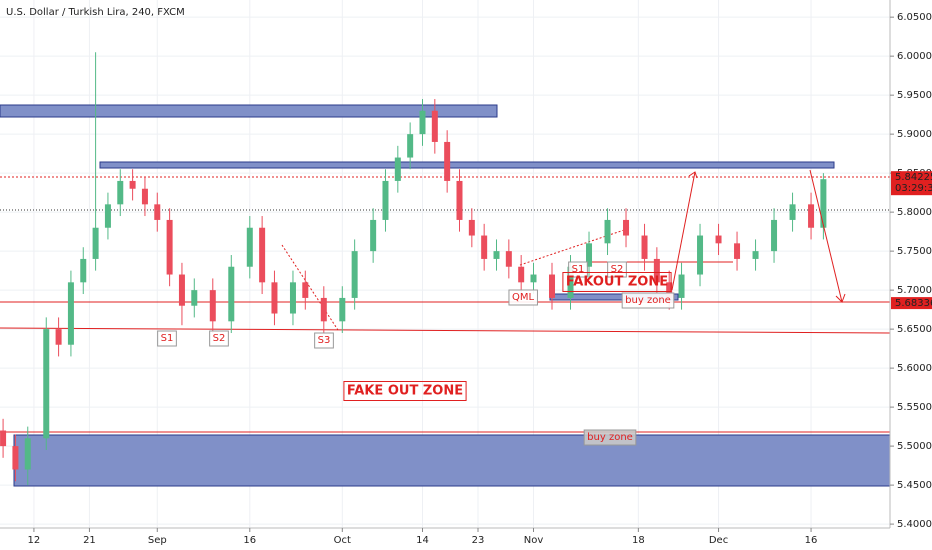  What do you see at coordinates (914, 485) in the screenshot?
I see `y-tick-label: 5.45000` at bounding box center [914, 485].